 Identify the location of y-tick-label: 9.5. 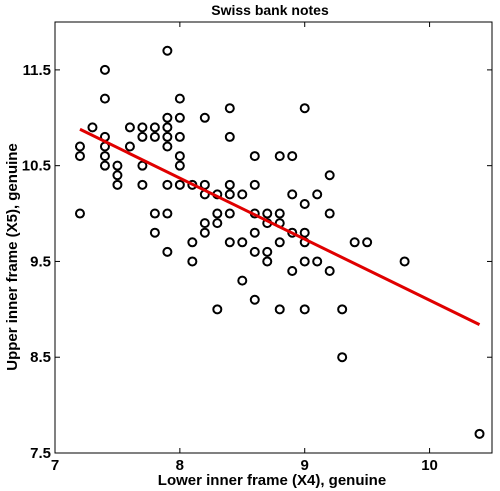
(40, 261).